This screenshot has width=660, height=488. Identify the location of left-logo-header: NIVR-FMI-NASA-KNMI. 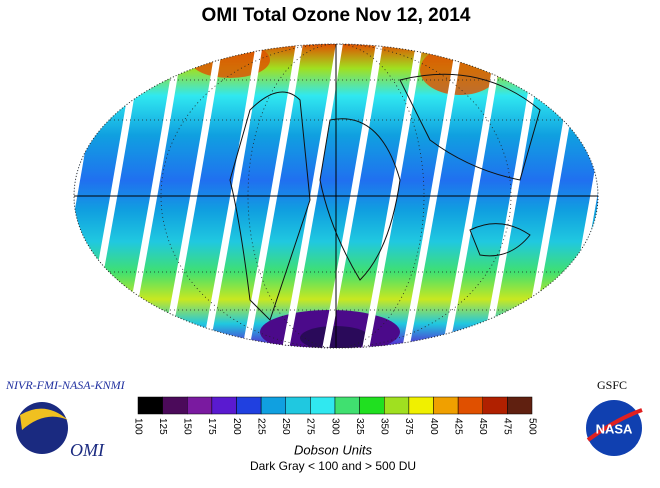
(65, 385).